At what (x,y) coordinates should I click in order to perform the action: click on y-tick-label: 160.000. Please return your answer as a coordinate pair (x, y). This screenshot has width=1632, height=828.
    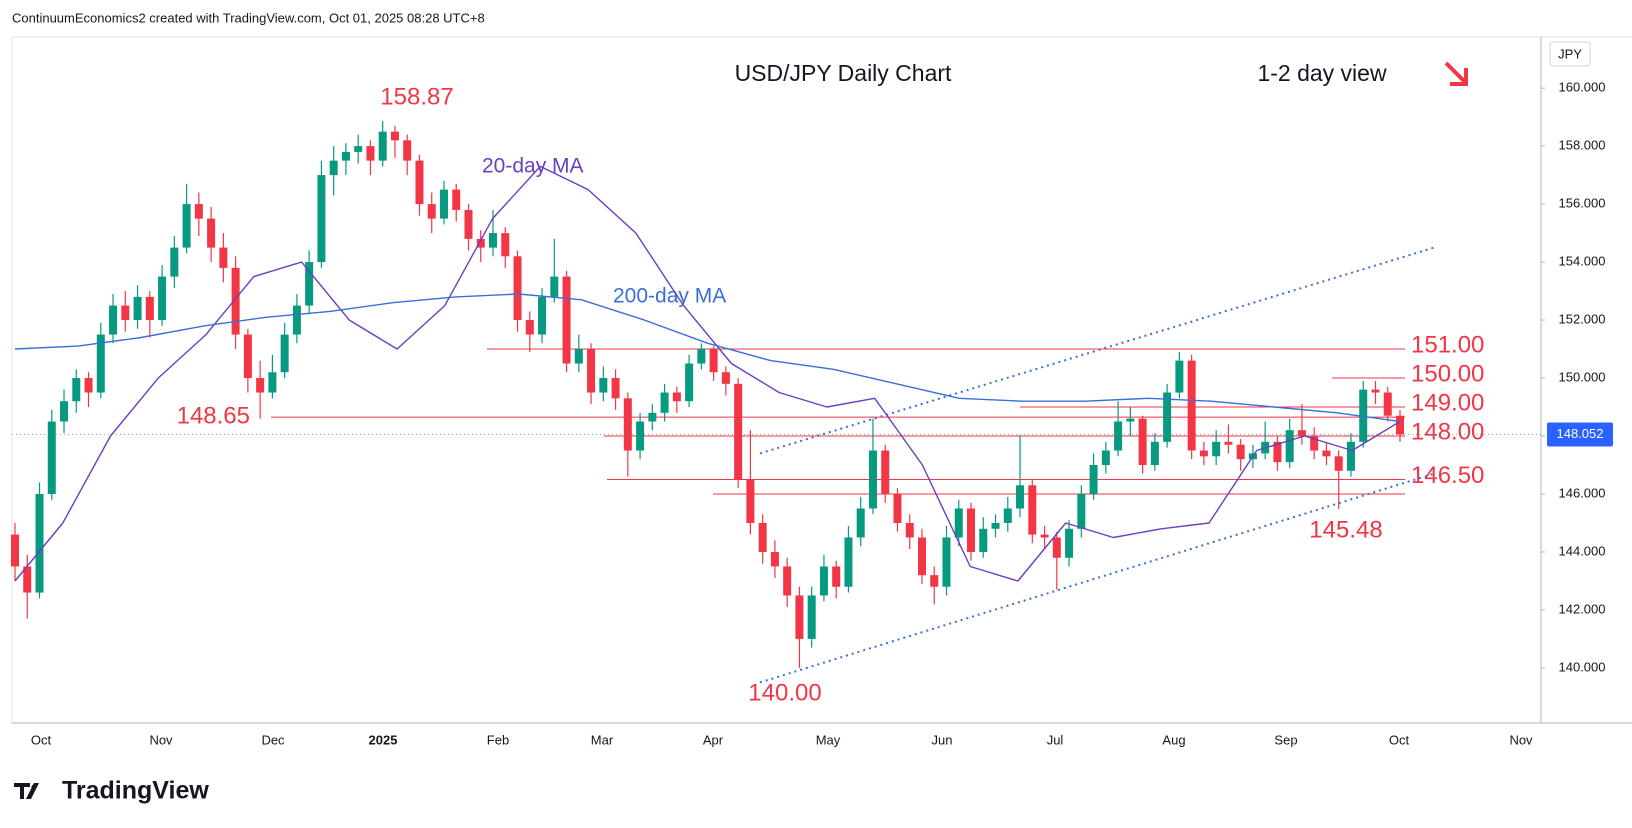
    Looking at the image, I should click on (1582, 87).